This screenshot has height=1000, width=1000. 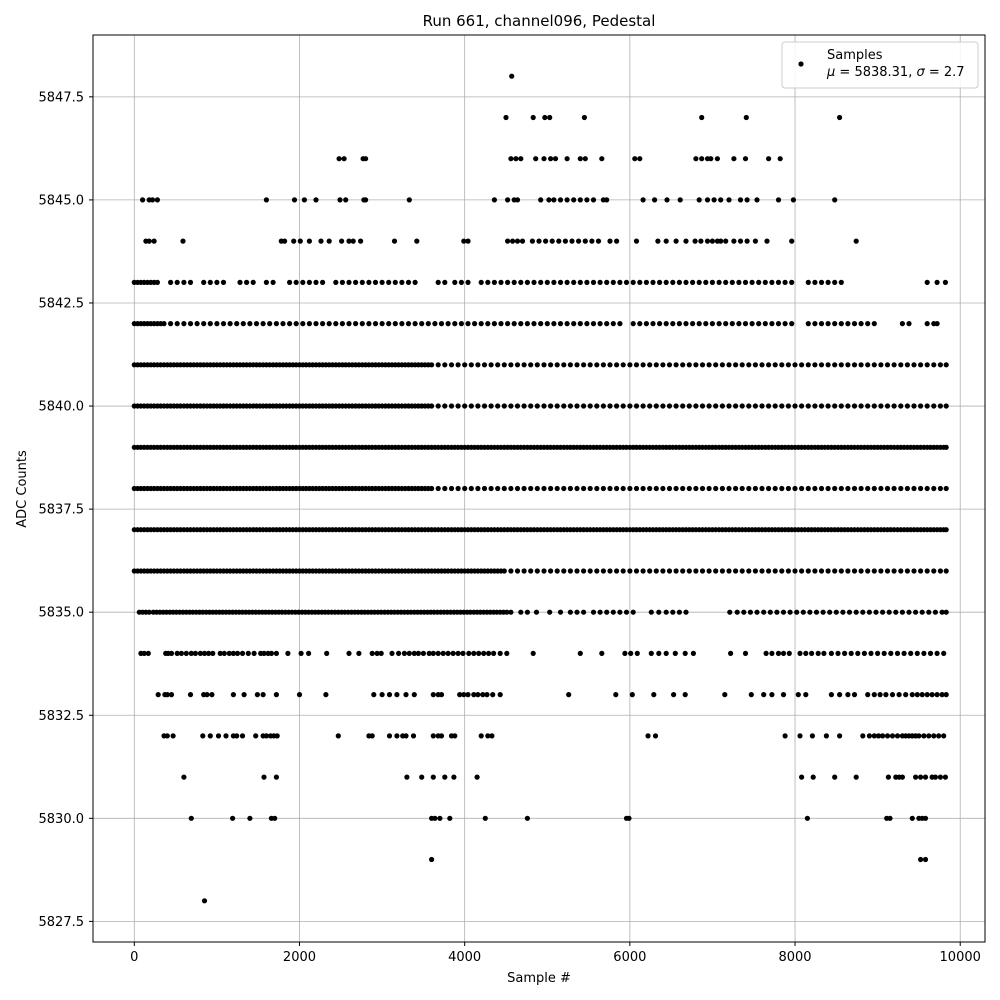 I want to click on y-tick-label: 5832.5, so click(x=62, y=716).